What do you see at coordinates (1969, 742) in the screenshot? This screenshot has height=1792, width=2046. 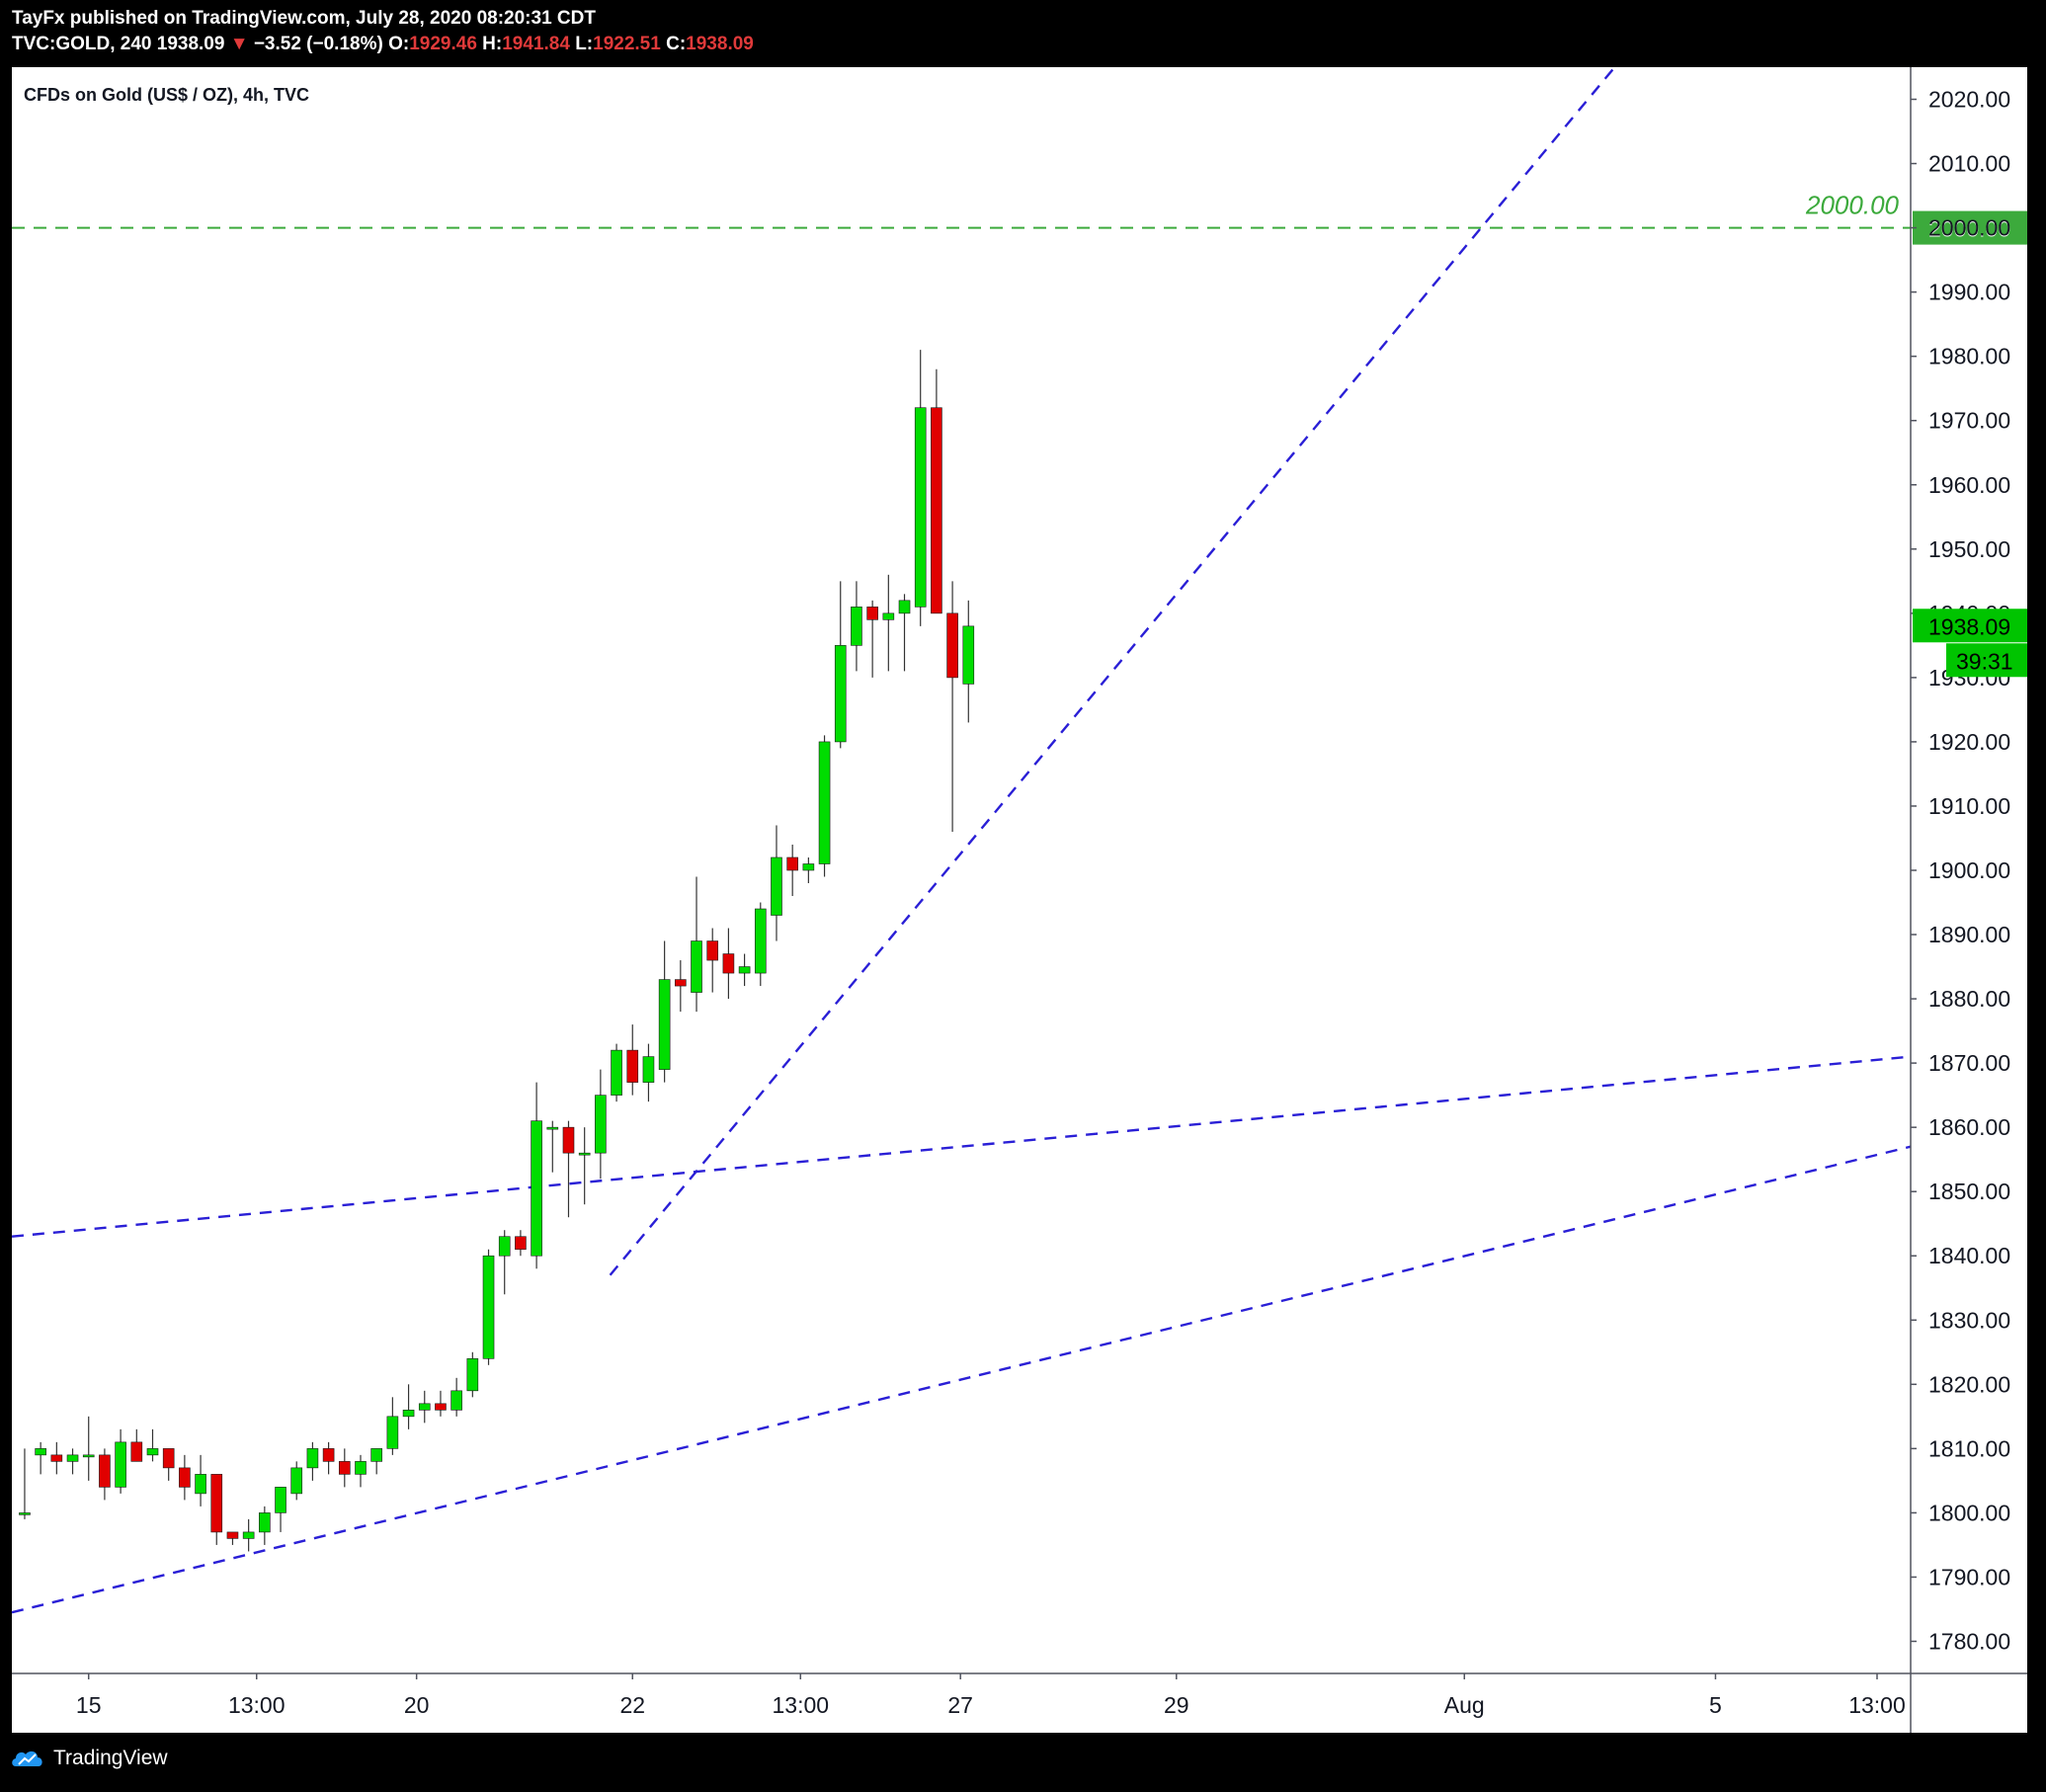 I see `price-tick-label: 1920.00` at bounding box center [1969, 742].